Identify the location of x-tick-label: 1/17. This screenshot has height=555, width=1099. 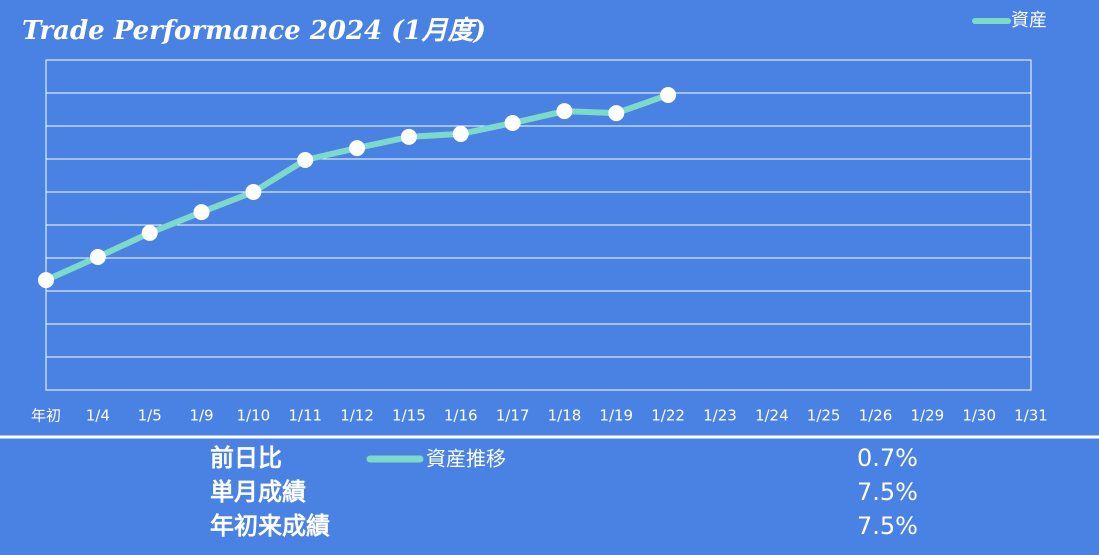
(513, 416).